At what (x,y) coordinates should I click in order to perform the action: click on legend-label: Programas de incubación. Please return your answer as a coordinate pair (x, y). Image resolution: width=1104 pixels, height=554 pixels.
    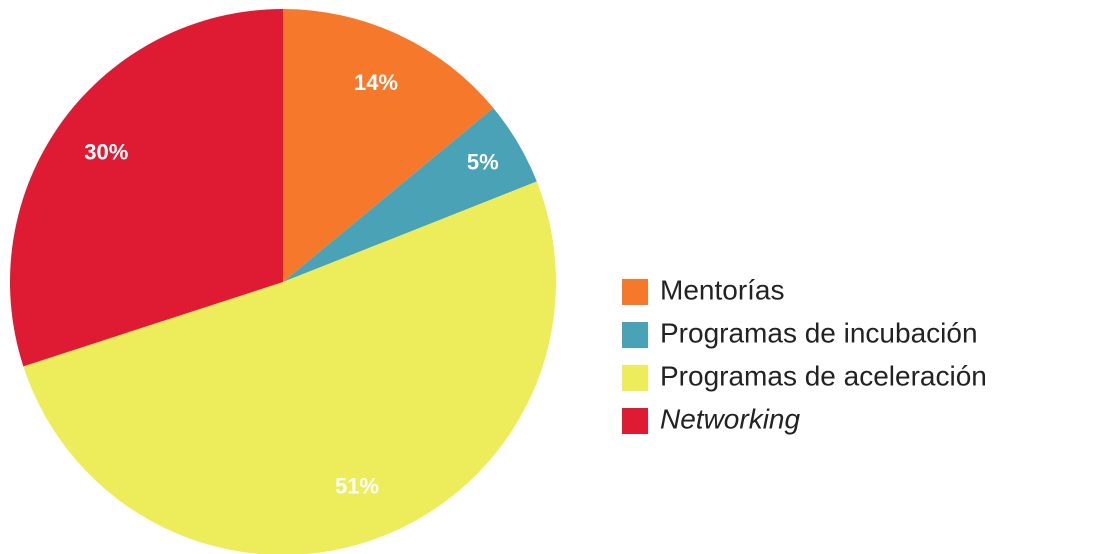
    Looking at the image, I should click on (819, 332).